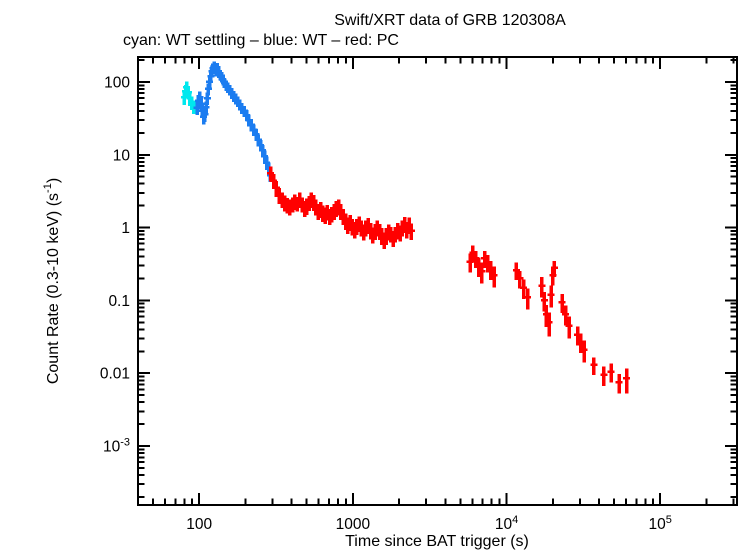 This screenshot has width=746, height=558. Describe the element at coordinates (119, 301) in the screenshot. I see `y-tick-label: 0.1` at that location.